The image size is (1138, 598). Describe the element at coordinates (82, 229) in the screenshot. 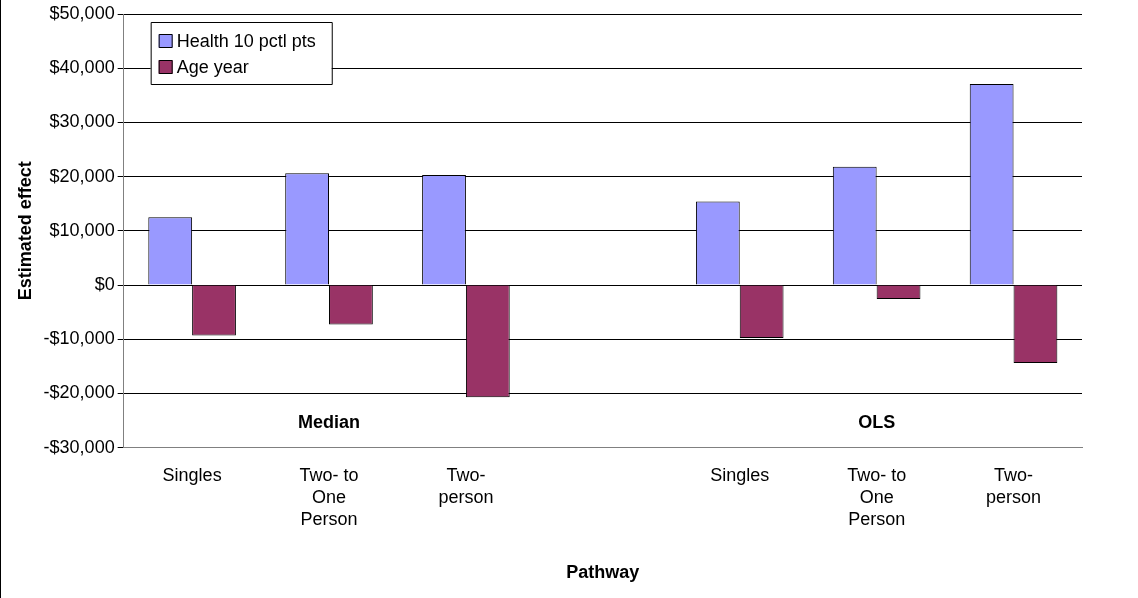

I see `y-tick-label: $10,000` at that location.